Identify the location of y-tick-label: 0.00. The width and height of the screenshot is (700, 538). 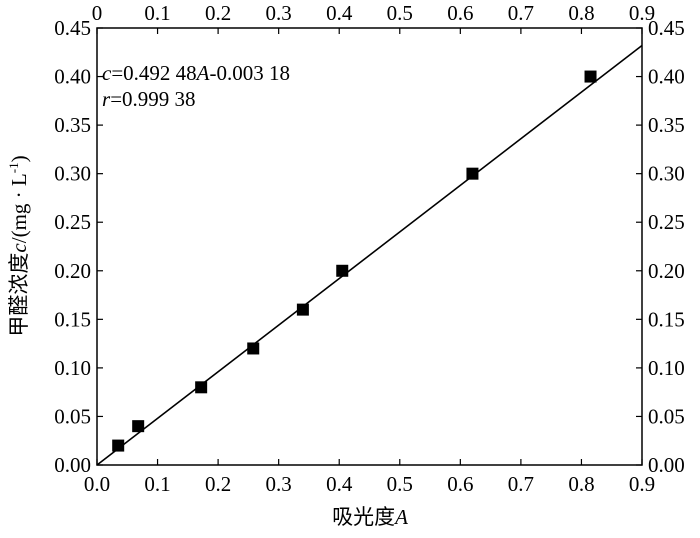
(72, 465).